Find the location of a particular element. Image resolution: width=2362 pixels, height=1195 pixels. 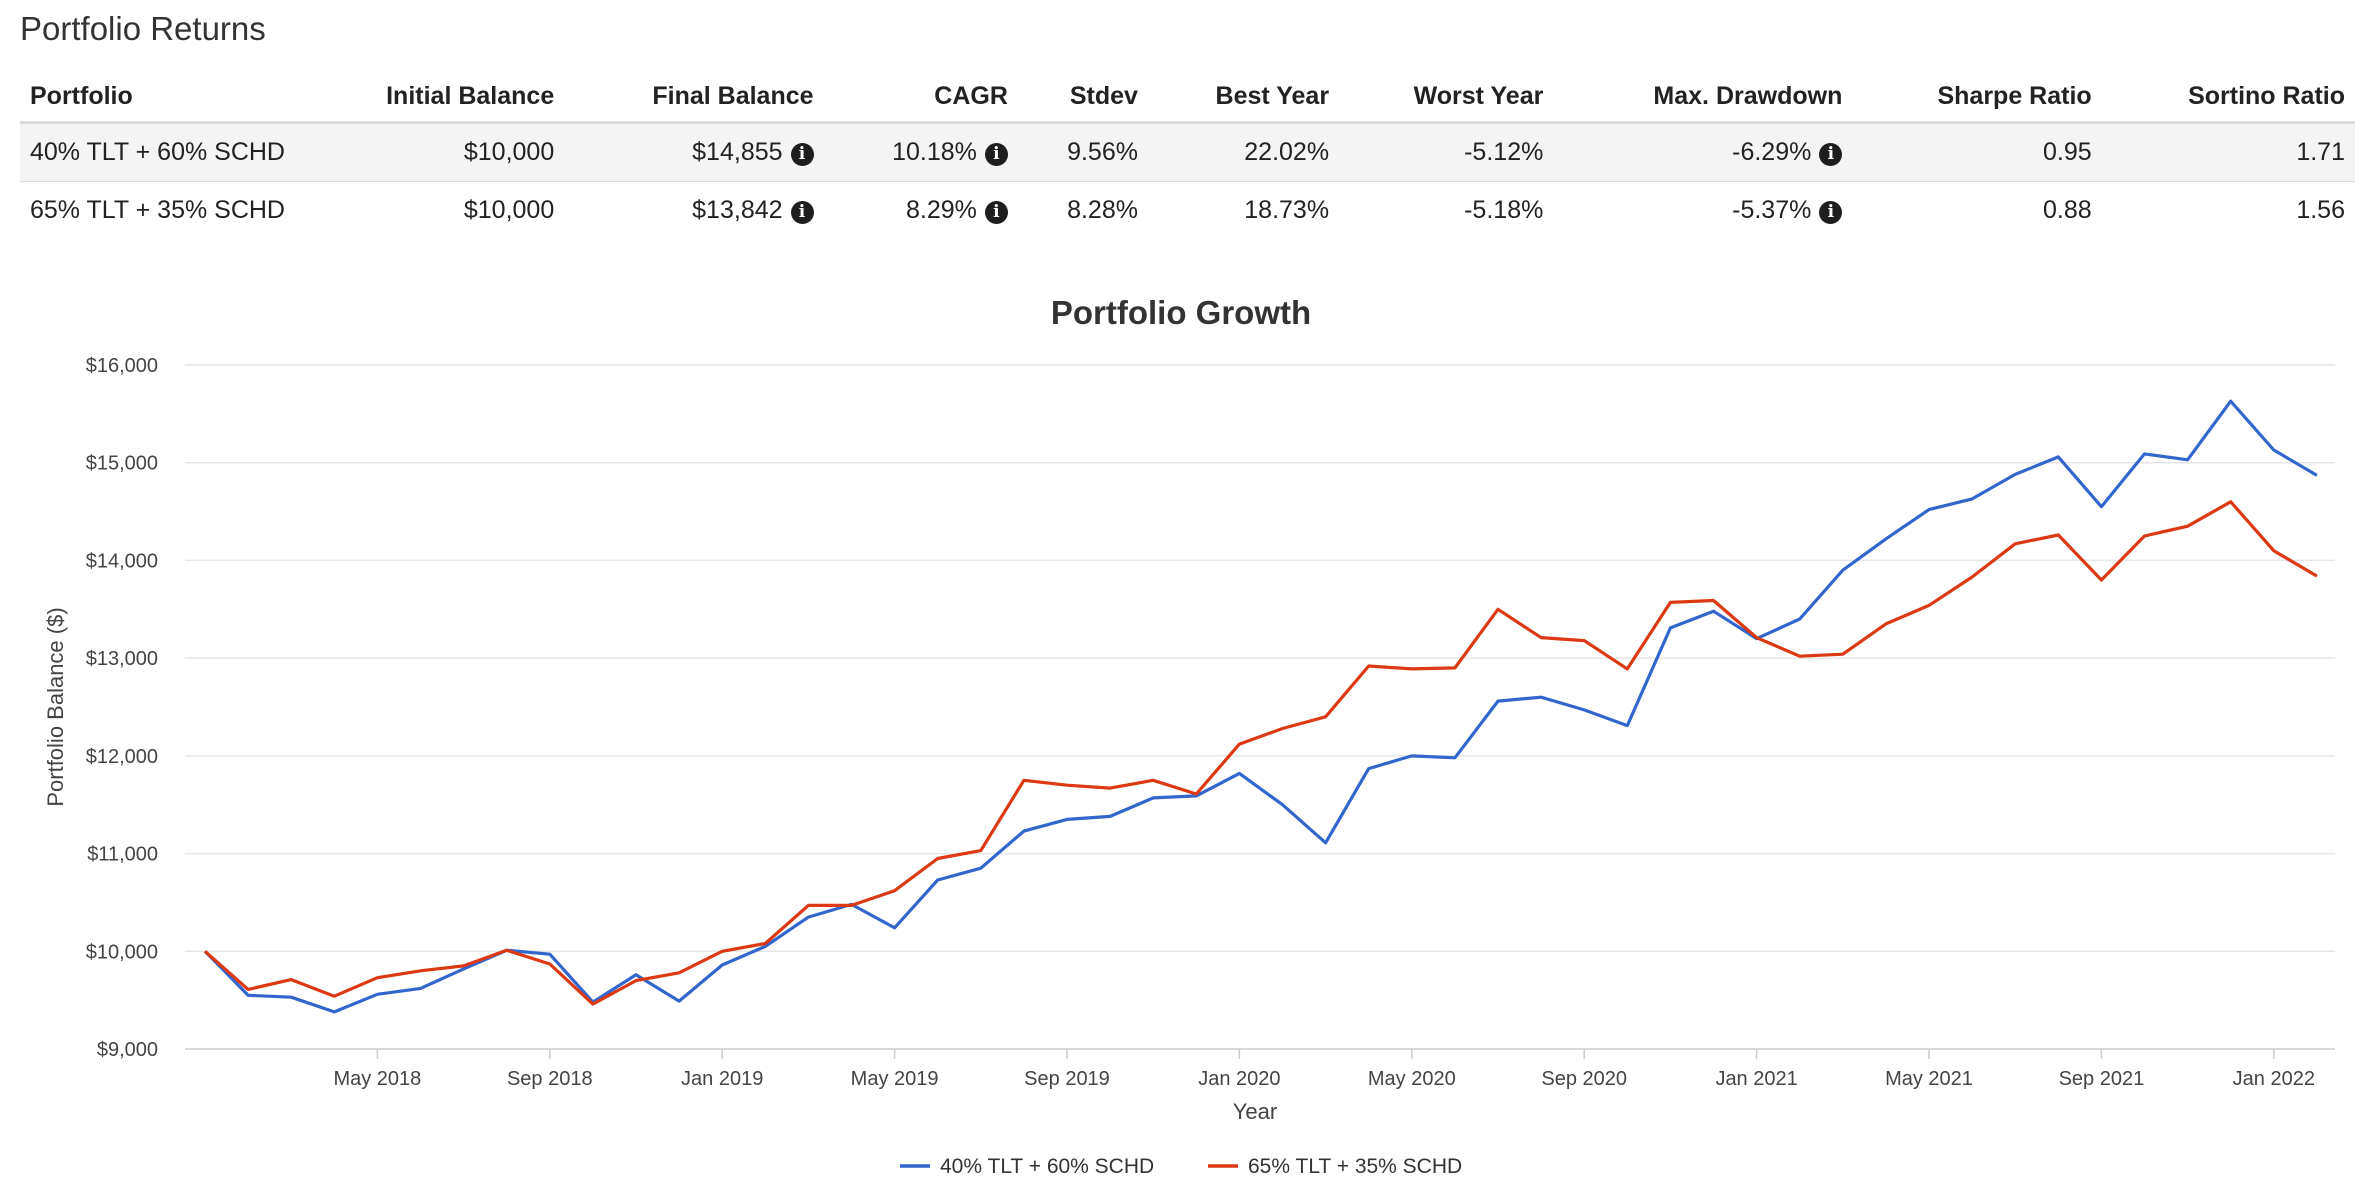

cagr-cell: 10.18% i is located at coordinates (920, 152).